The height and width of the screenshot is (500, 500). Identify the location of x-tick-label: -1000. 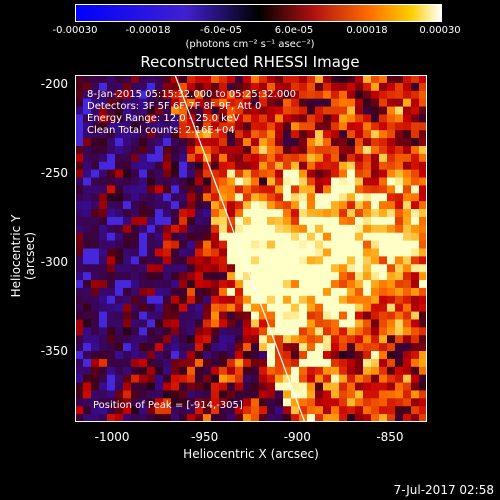
(112, 437).